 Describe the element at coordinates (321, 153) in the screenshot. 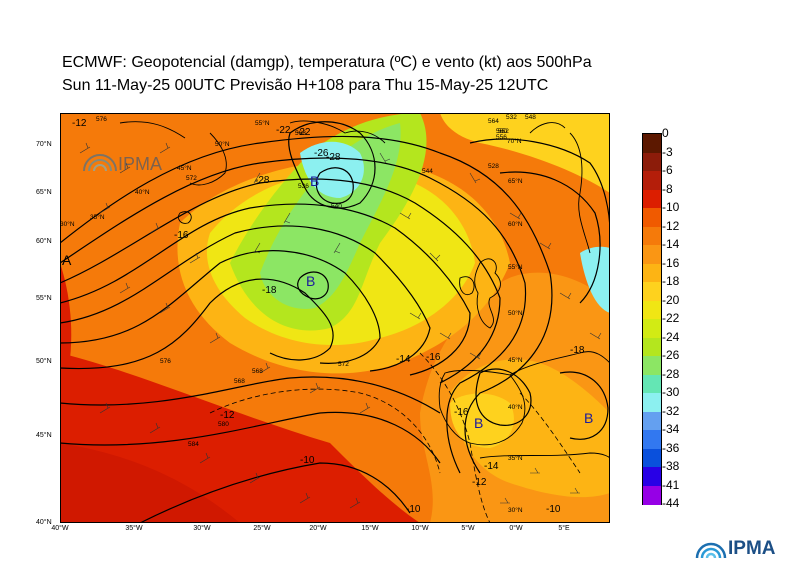

I see `svg-text: -26` at that location.